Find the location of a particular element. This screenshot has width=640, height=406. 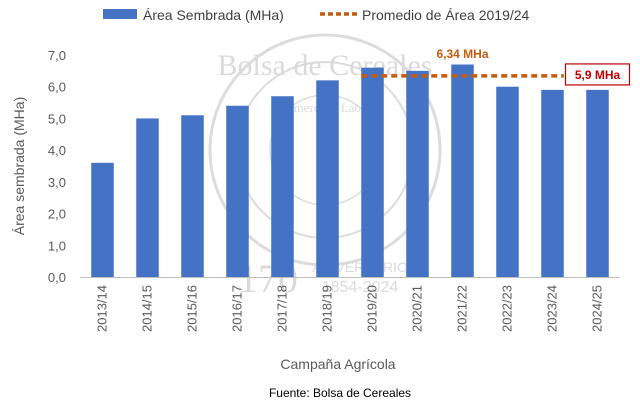

y-tick-label: 7,0 is located at coordinates (57, 55).